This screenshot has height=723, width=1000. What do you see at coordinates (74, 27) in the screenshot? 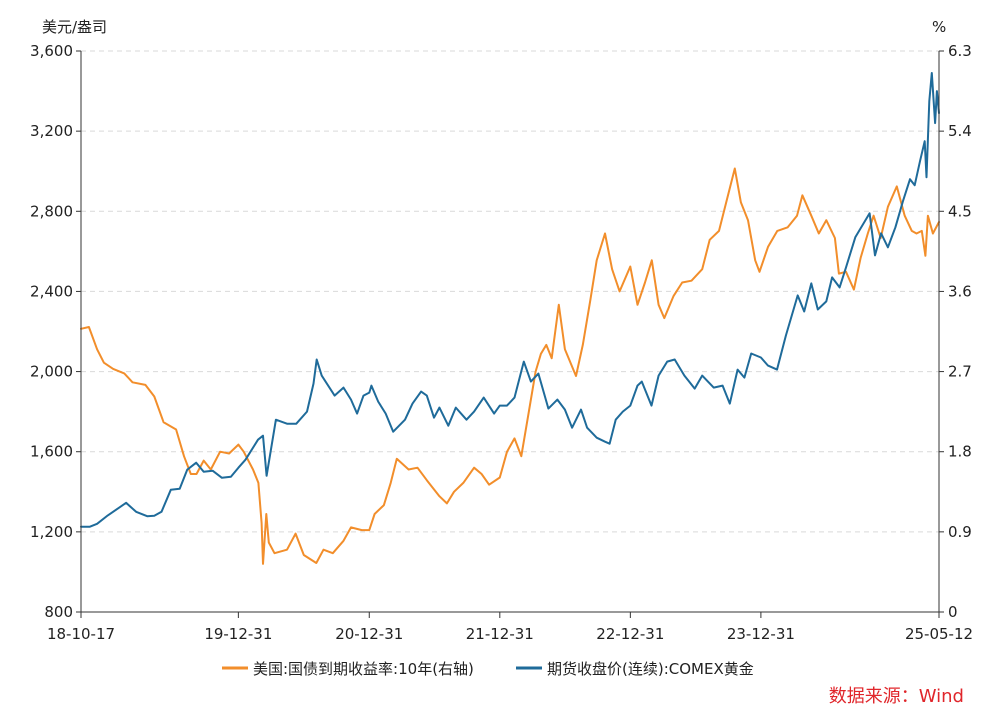
I see `left-axis-unit: 美元/盎司` at bounding box center [74, 27].